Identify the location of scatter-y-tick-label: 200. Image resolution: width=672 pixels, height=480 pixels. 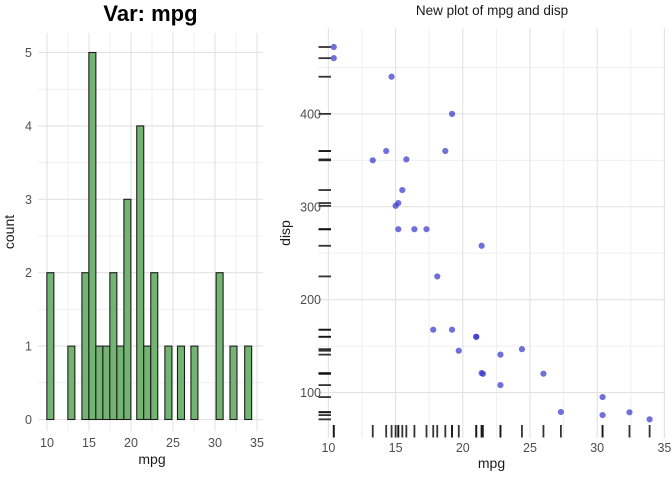
(310, 300).